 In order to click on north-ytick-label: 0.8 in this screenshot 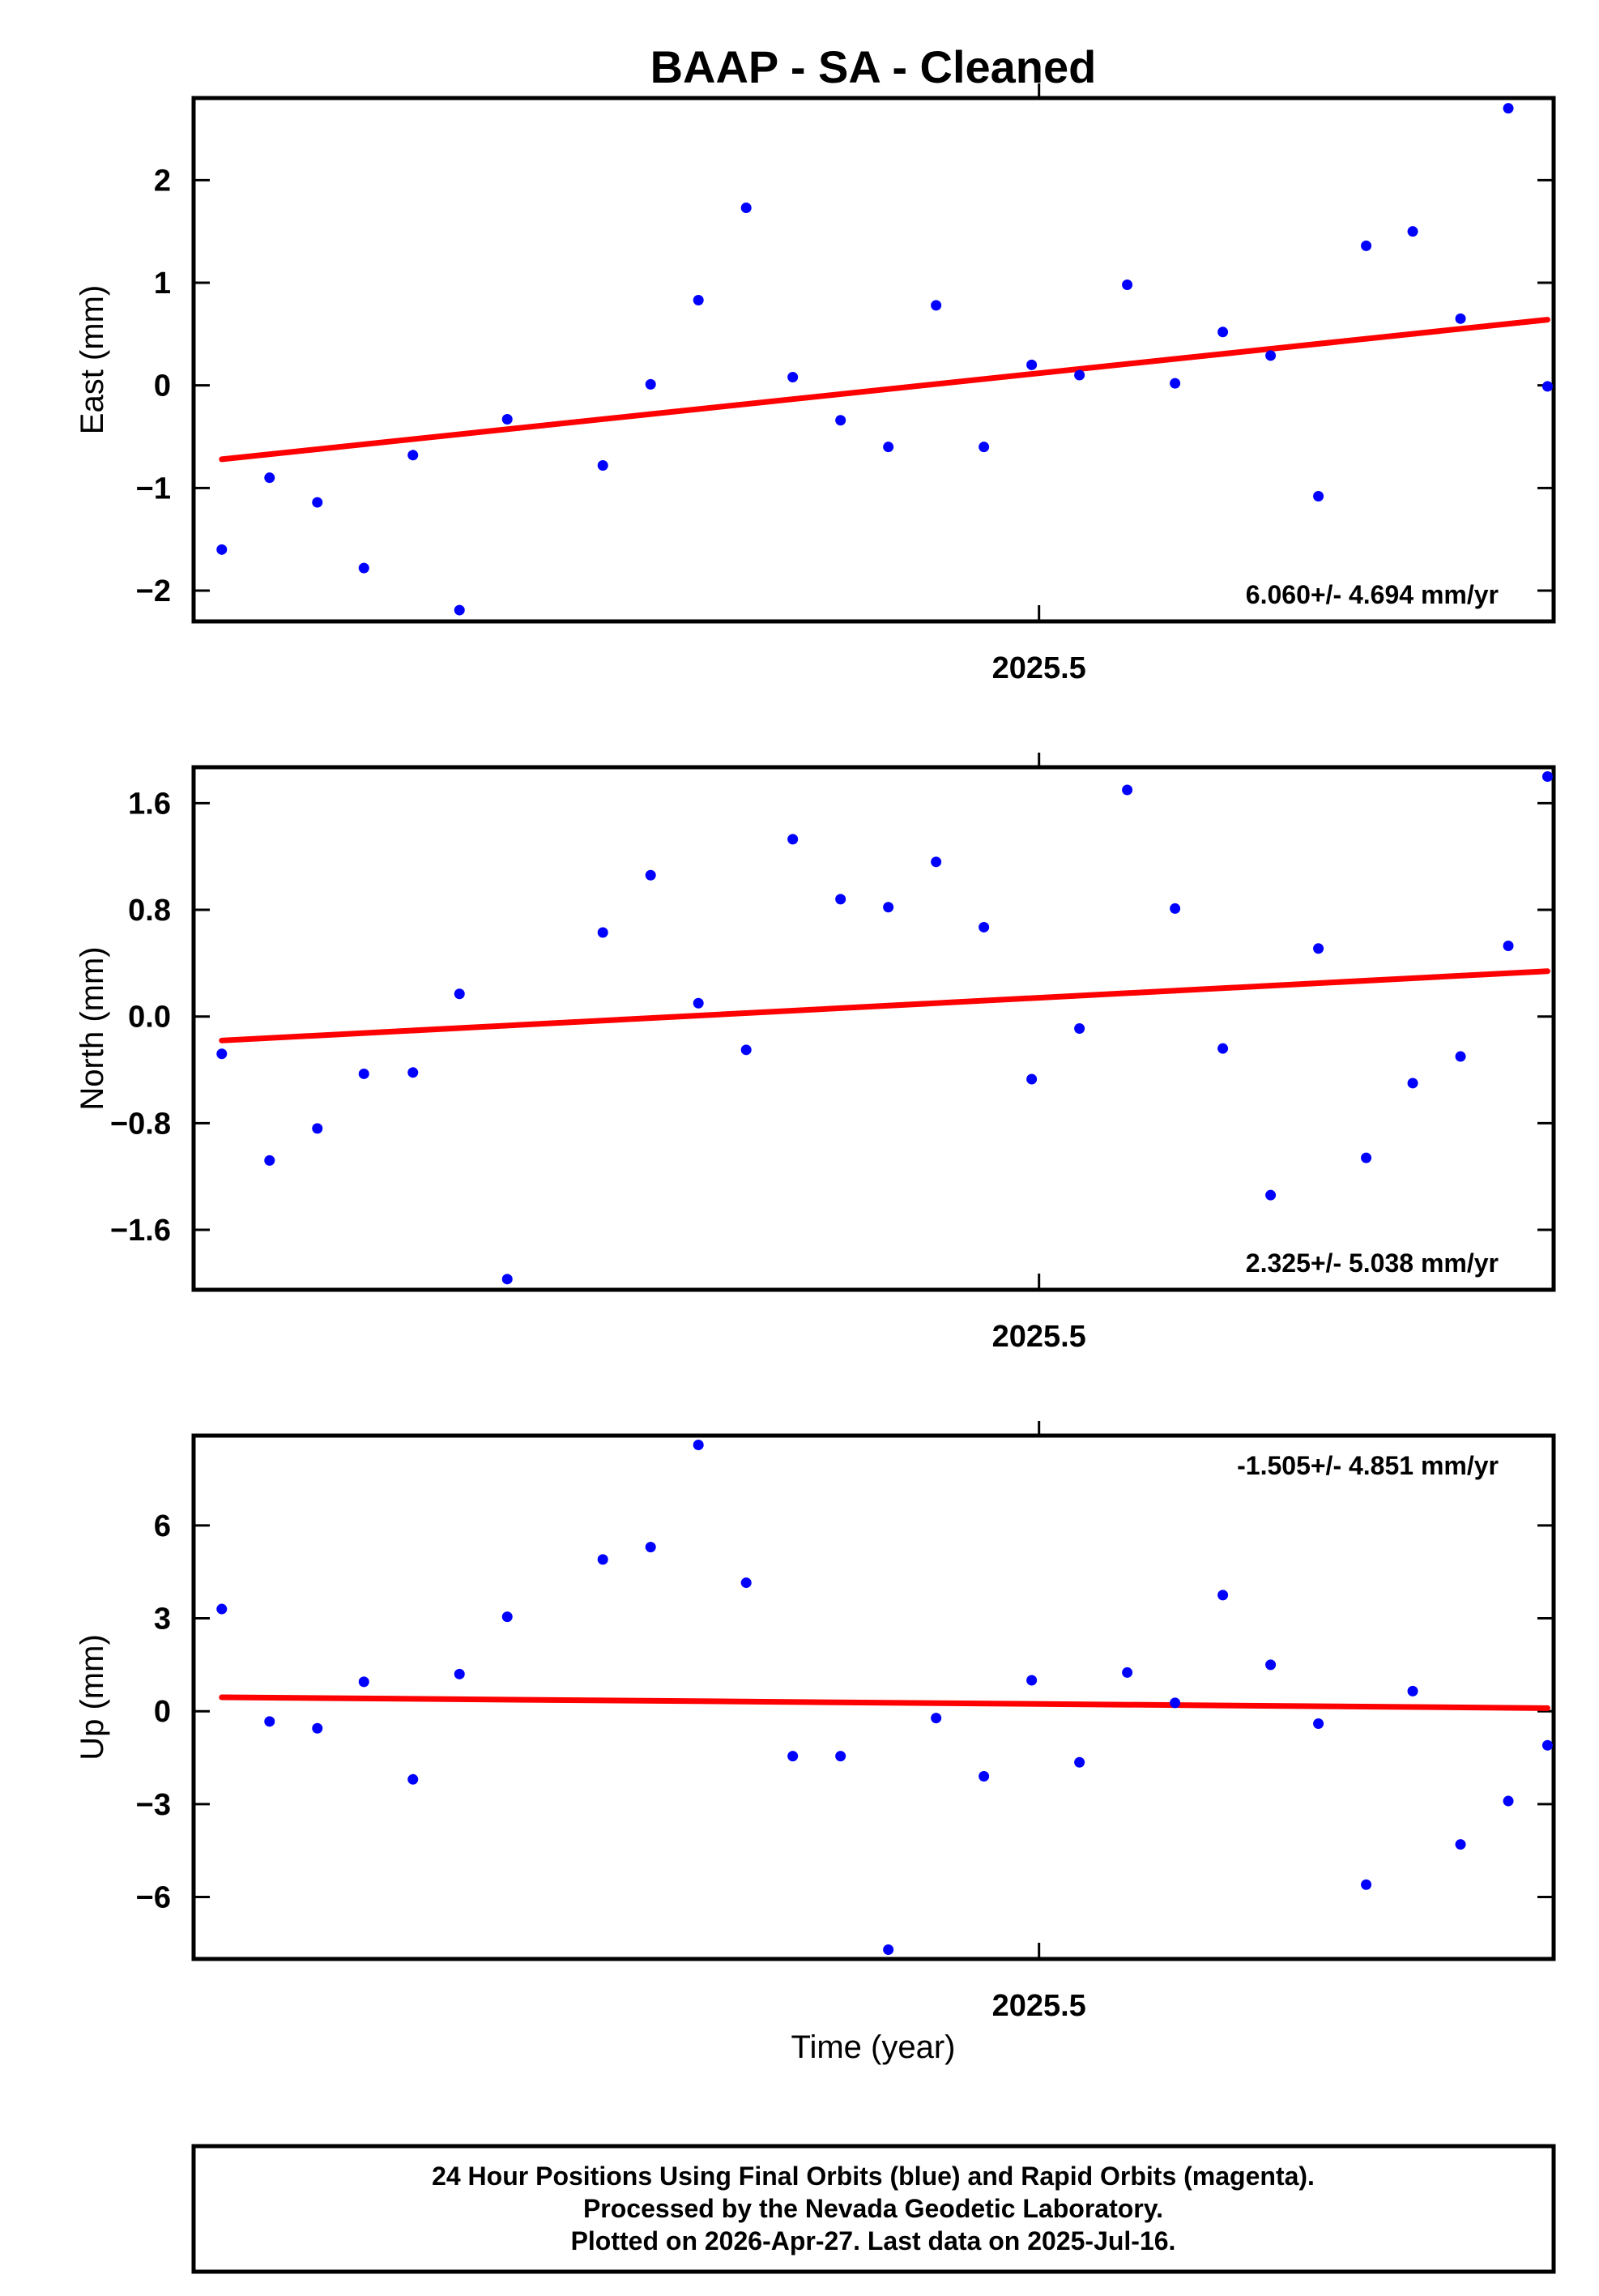, I will do `click(149, 911)`.